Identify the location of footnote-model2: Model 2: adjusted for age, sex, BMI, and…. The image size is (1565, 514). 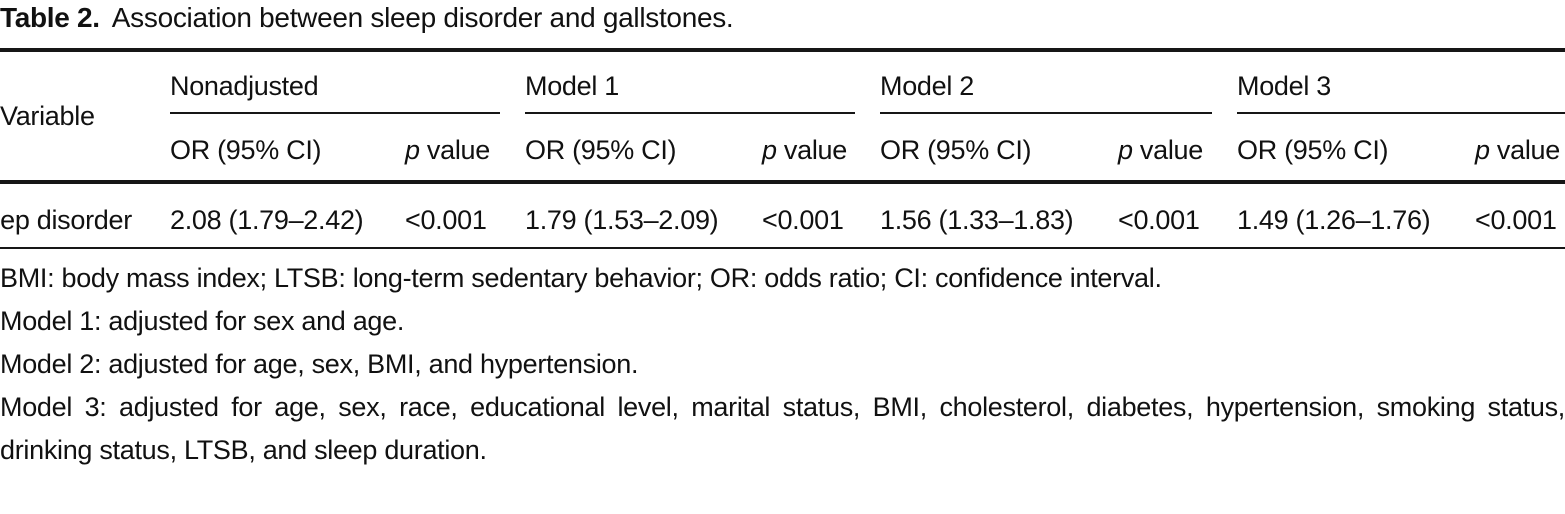
(319, 364).